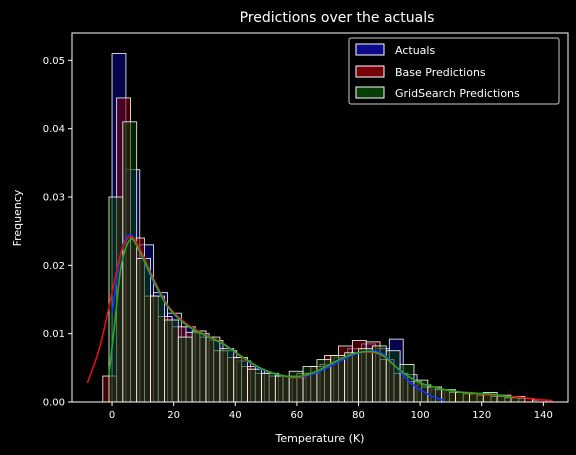 The height and width of the screenshot is (455, 576). What do you see at coordinates (112, 415) in the screenshot?
I see `x-tick-label-0: 0` at bounding box center [112, 415].